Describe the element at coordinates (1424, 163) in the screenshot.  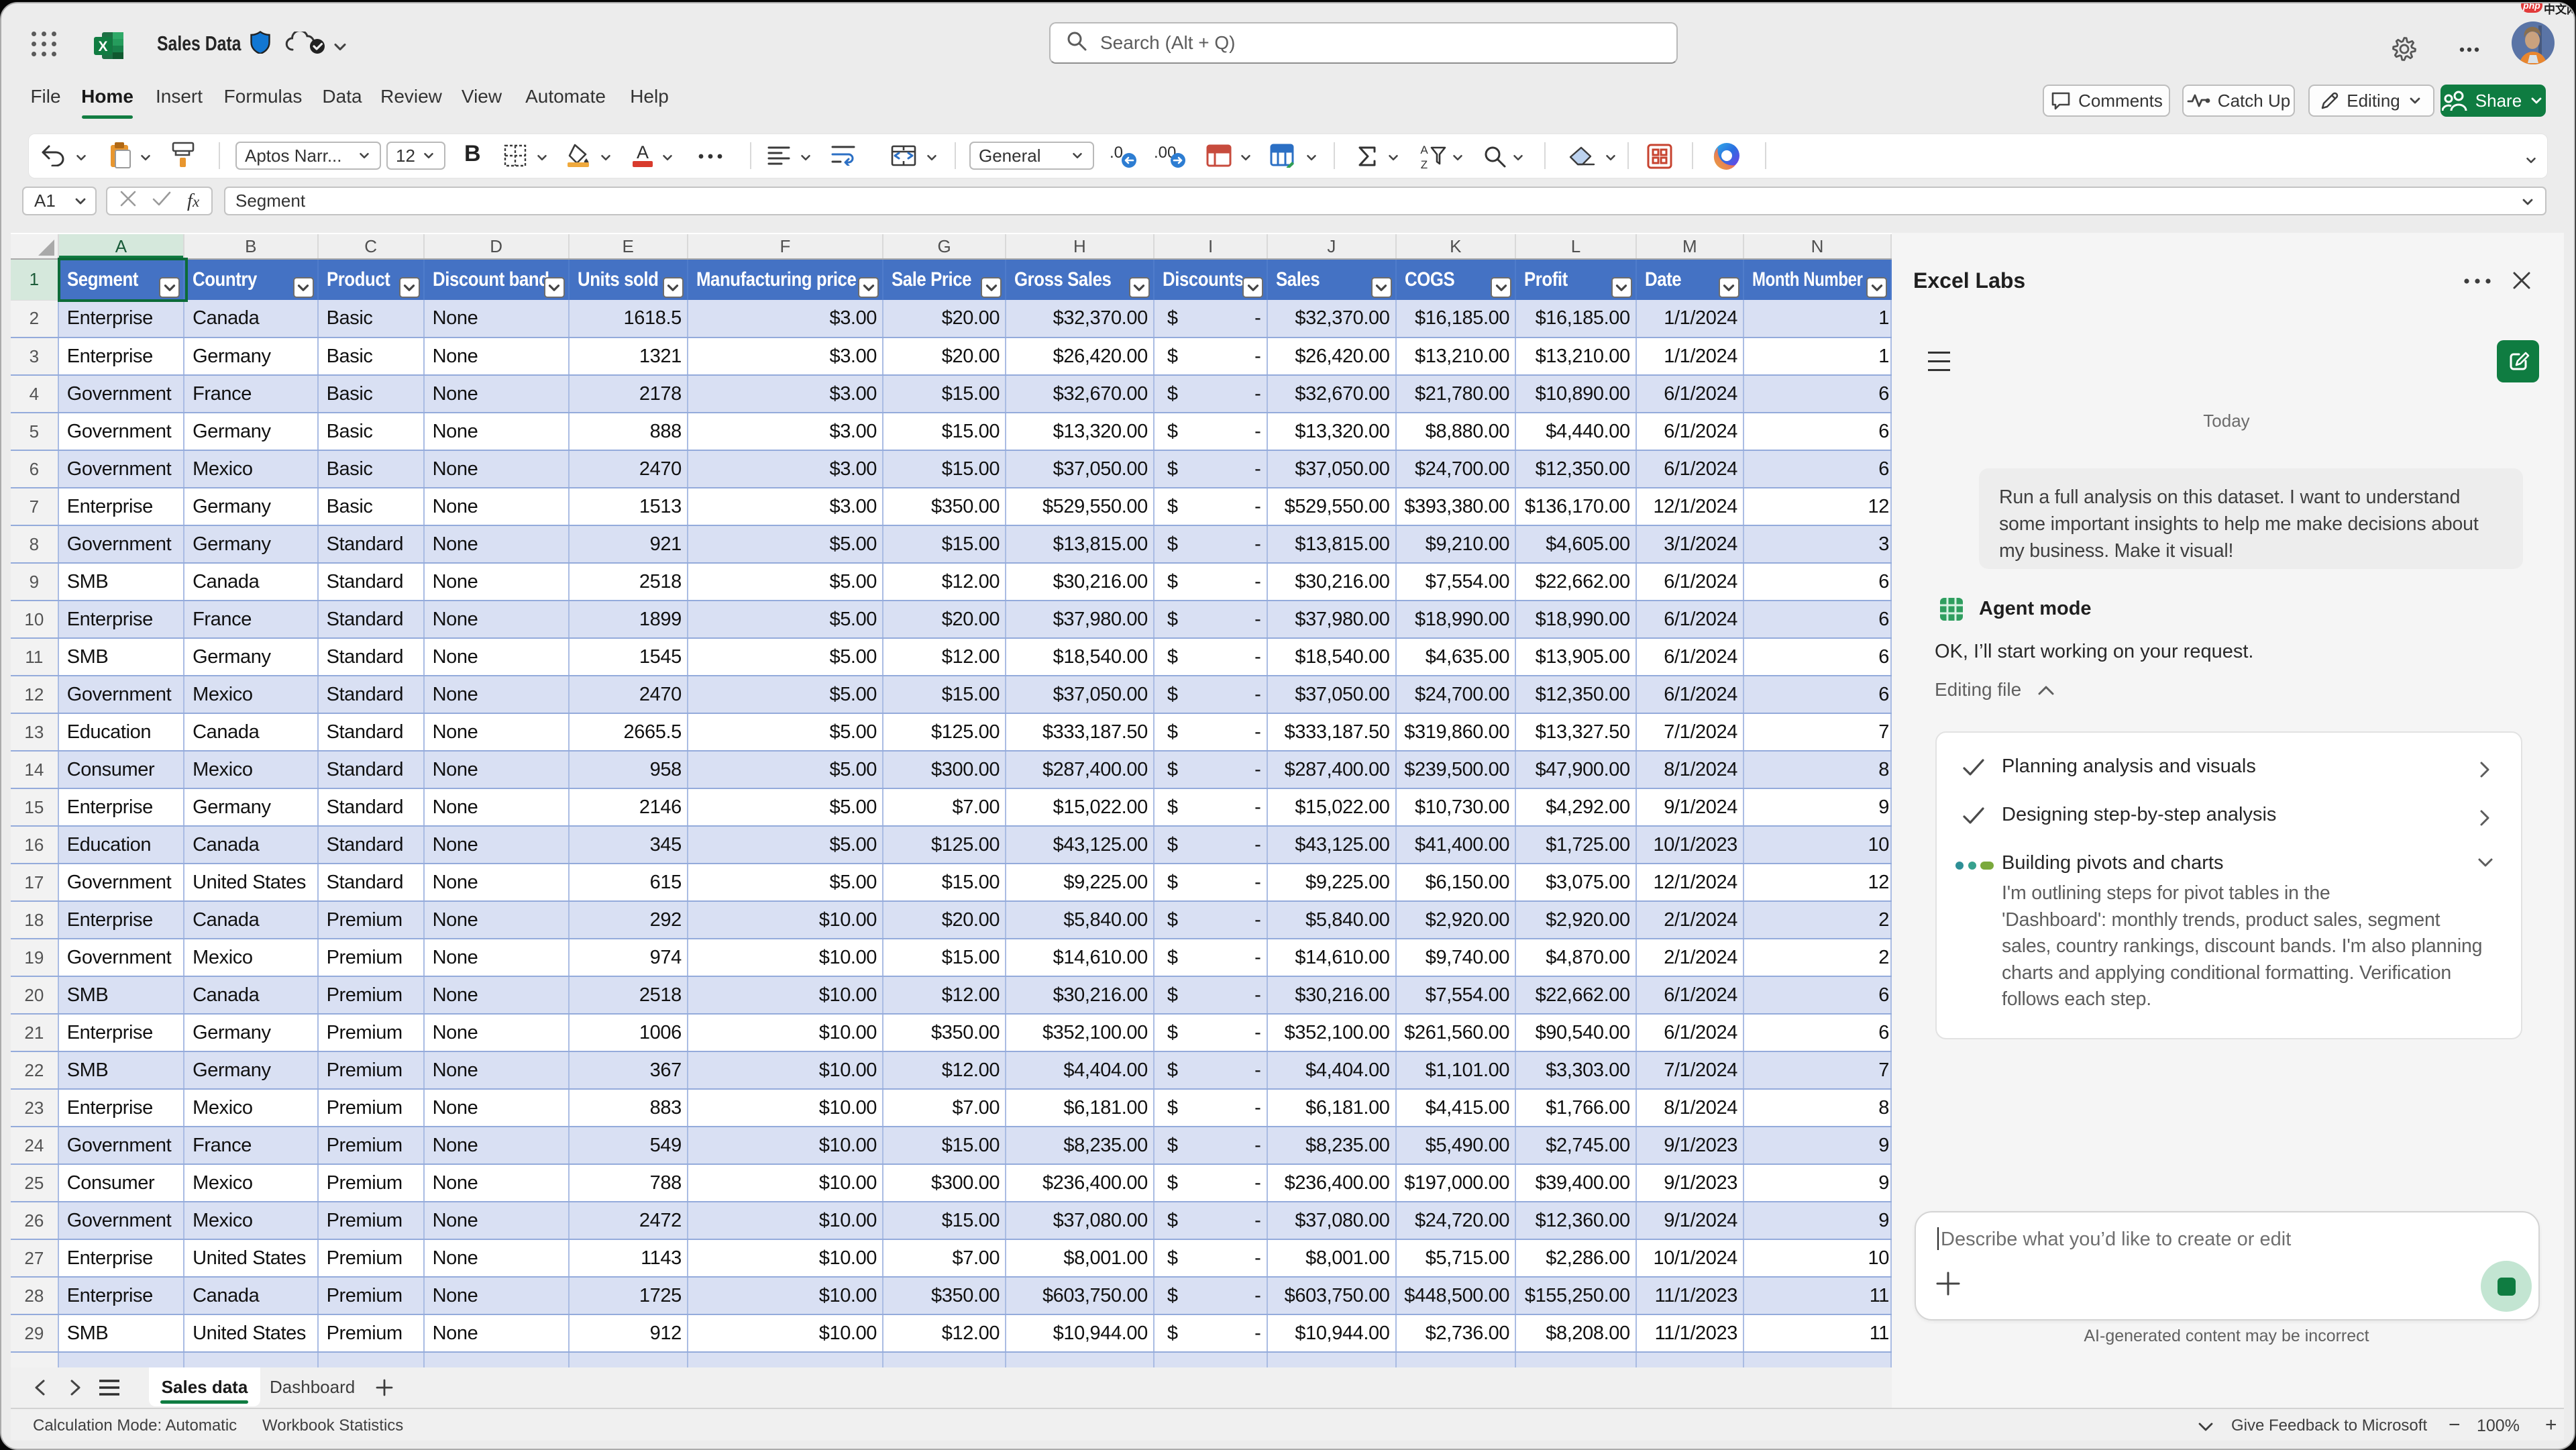
I see `svg-text: Z` at that location.